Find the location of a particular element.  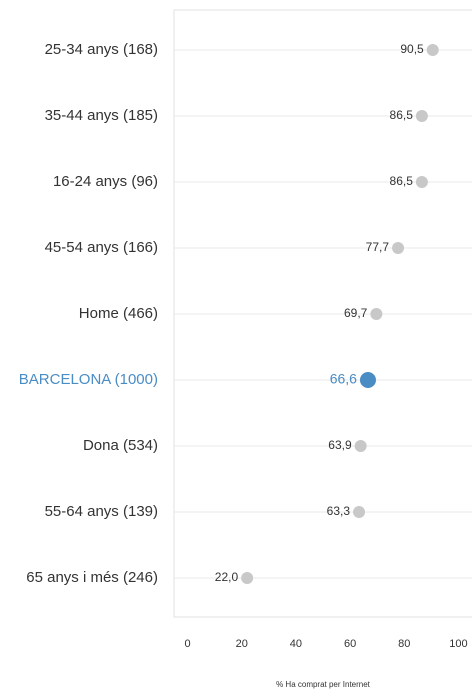

category-label: 25-34 anys (168) is located at coordinates (101, 49).